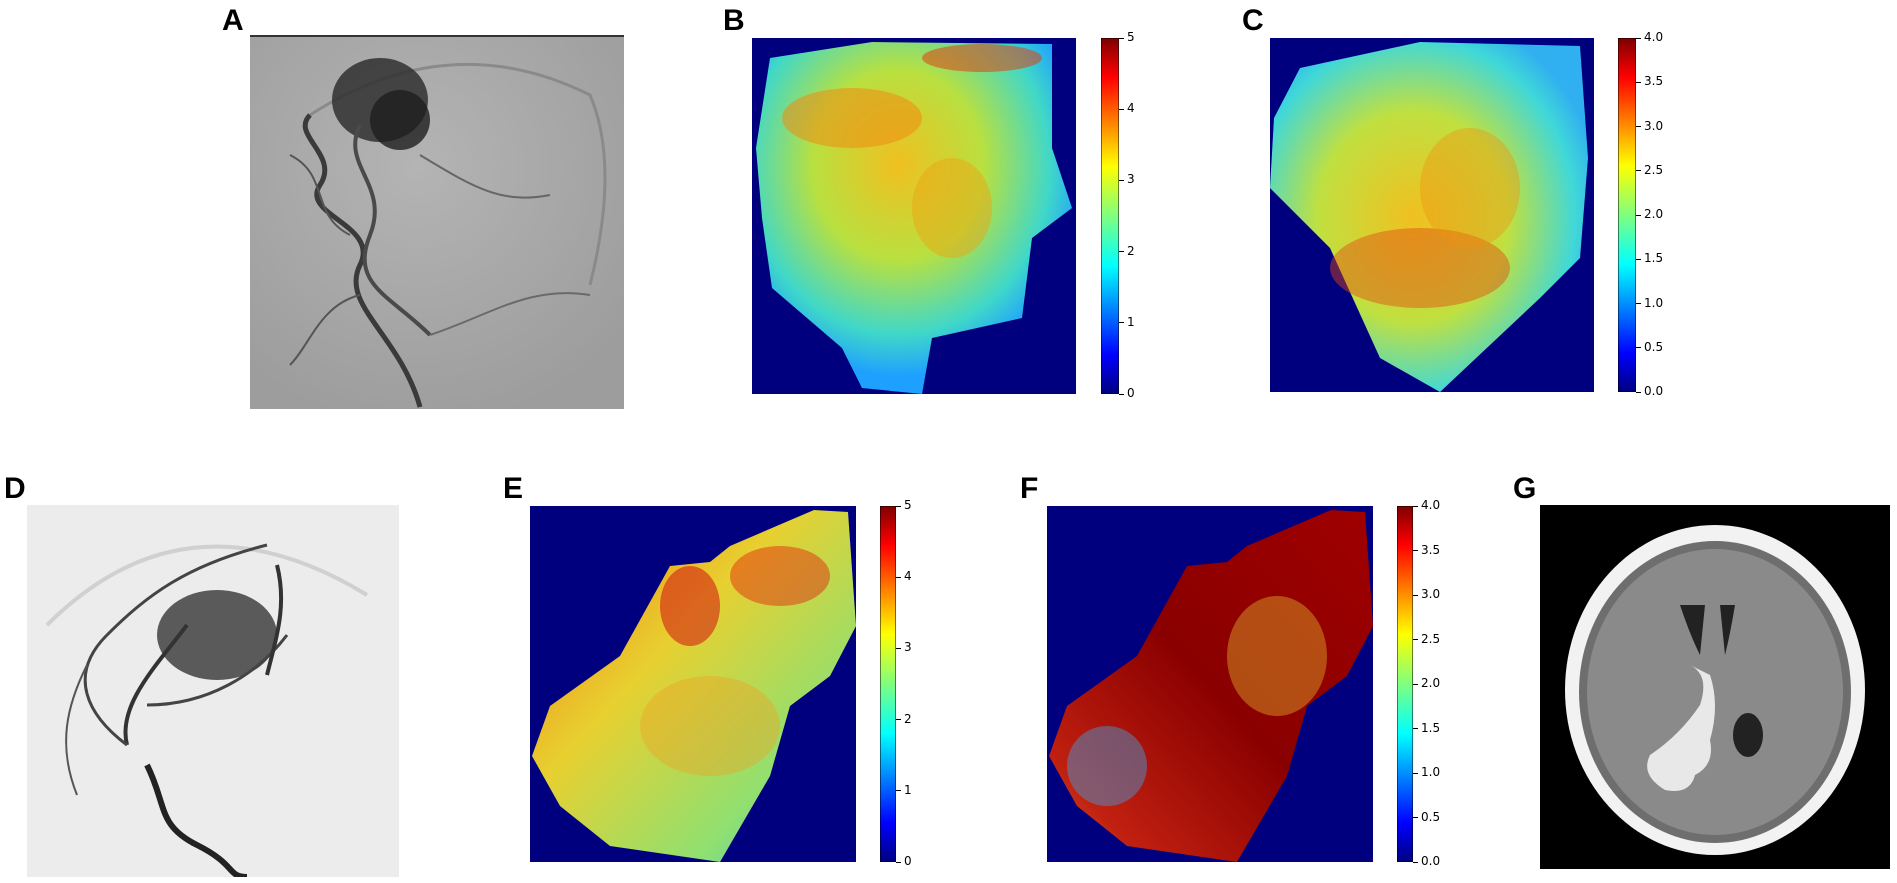 The width and height of the screenshot is (1897, 883). Describe the element at coordinates (1210, 684) in the screenshot. I see `heatmap-image-f` at that location.